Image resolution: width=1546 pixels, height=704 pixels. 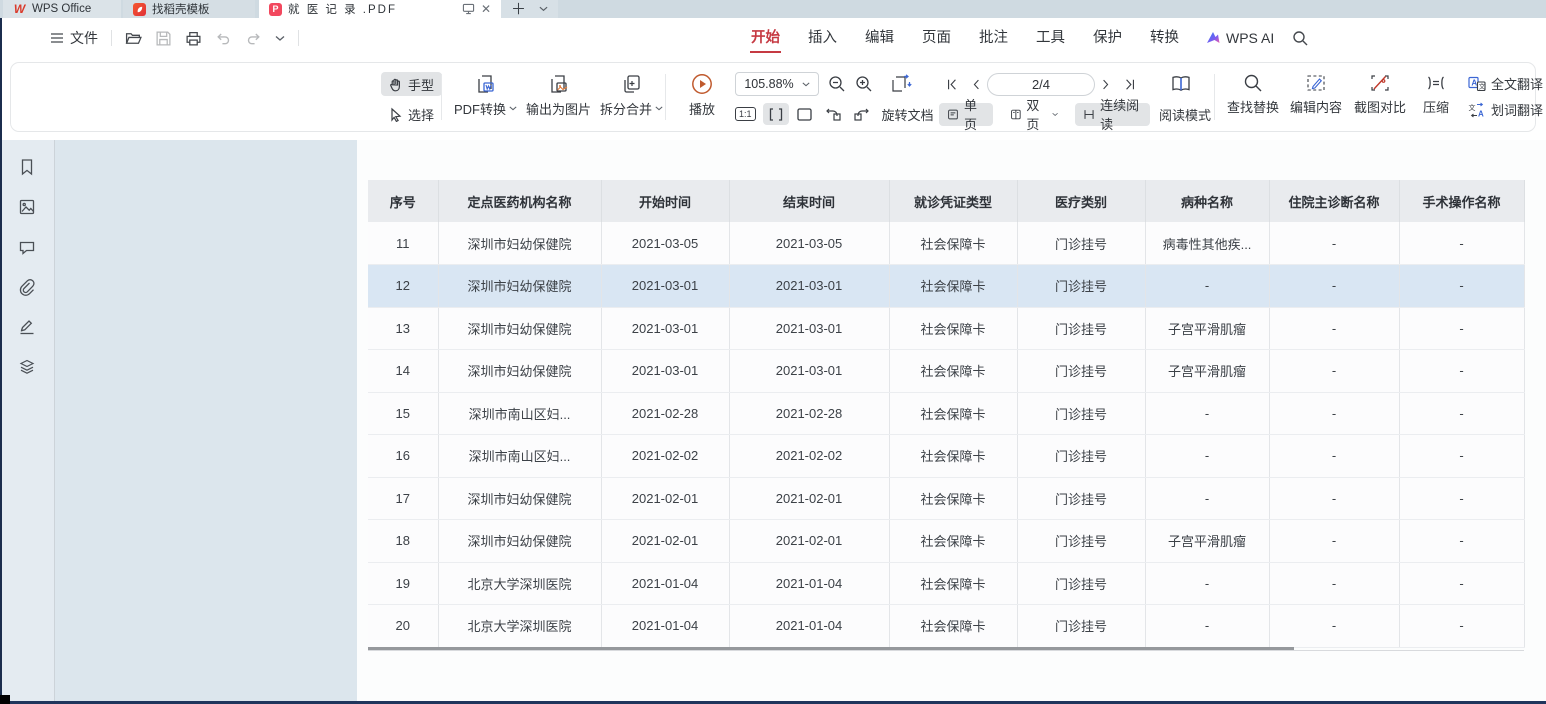 I want to click on table-cell: 11, so click(x=403, y=243).